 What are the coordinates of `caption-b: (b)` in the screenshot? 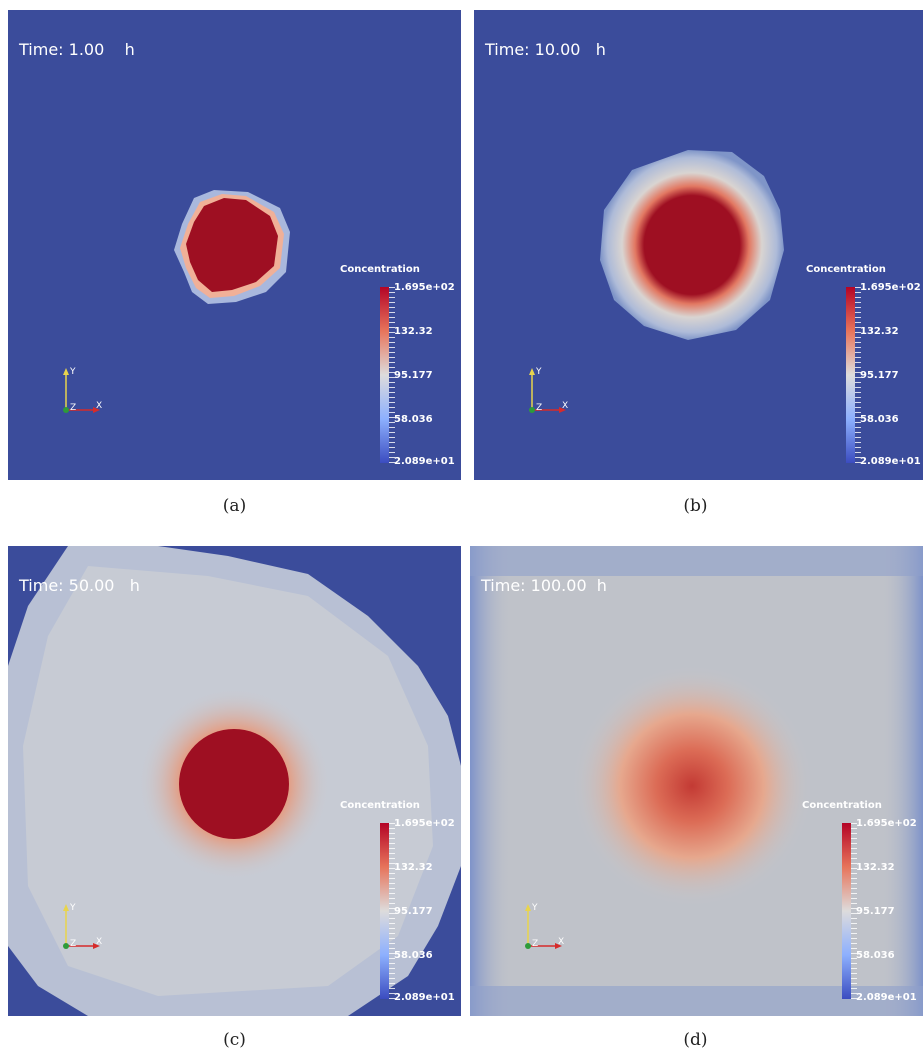 It's located at (695, 506).